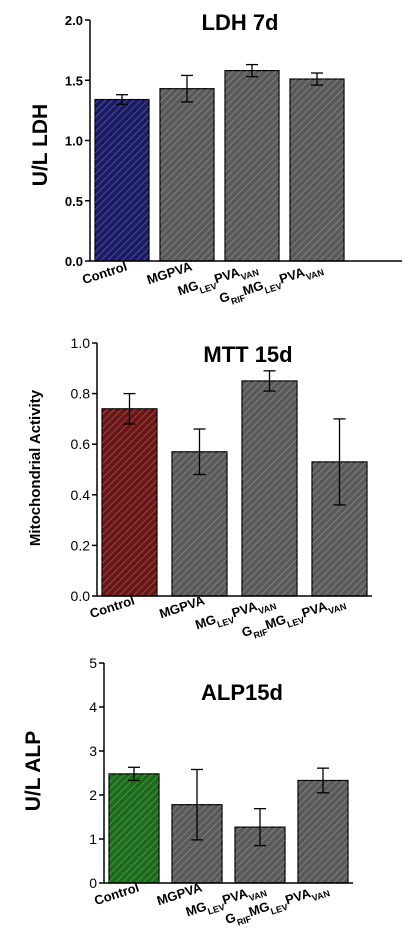  I want to click on mtt-y-tick-label: 0.6, so click(81, 444).